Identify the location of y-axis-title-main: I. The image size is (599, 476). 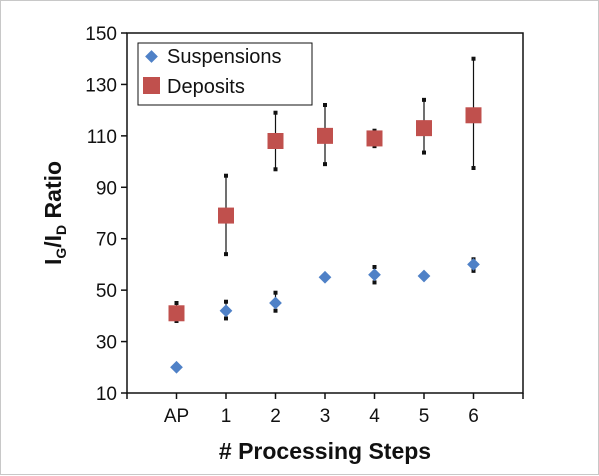
(53, 262).